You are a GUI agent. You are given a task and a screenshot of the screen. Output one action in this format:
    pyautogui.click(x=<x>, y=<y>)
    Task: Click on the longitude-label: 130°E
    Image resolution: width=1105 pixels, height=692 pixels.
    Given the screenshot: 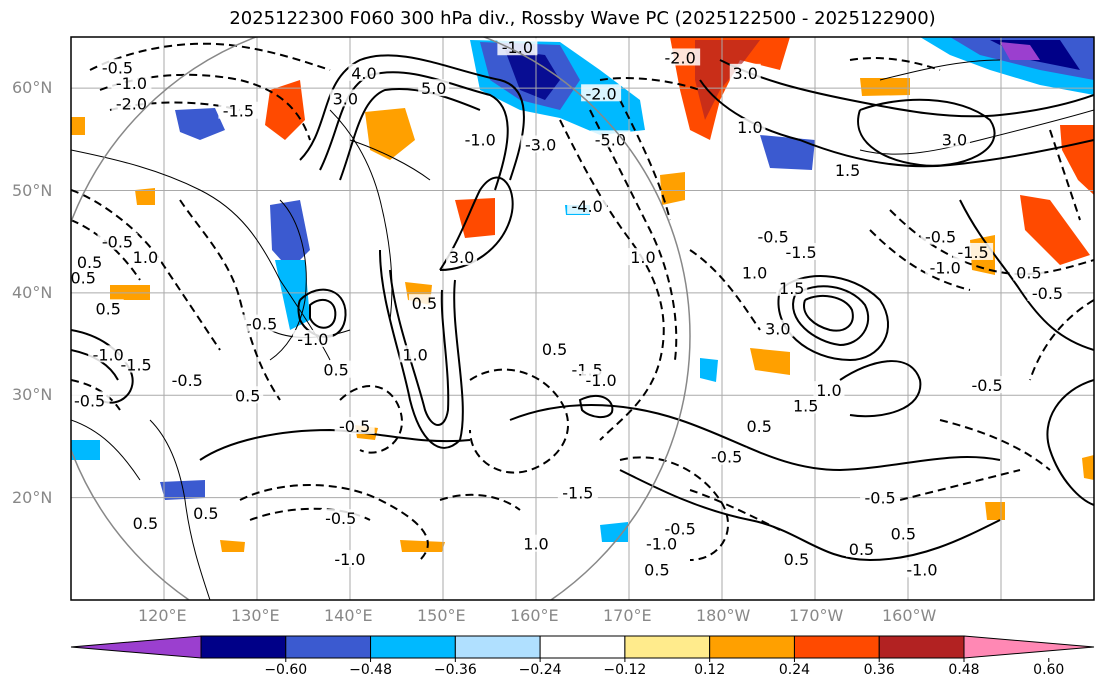 What is the action you would take?
    pyautogui.click(x=255, y=615)
    